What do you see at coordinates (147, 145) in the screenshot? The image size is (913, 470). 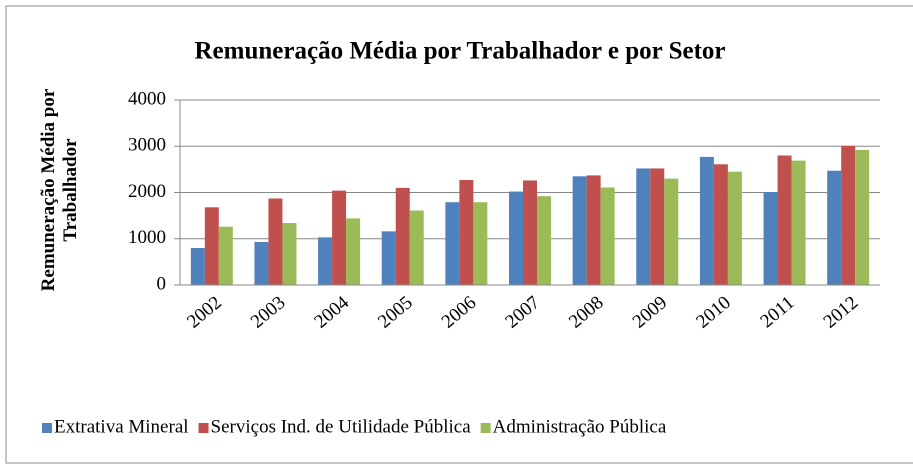 I see `y-tick-label: 3000` at bounding box center [147, 145].